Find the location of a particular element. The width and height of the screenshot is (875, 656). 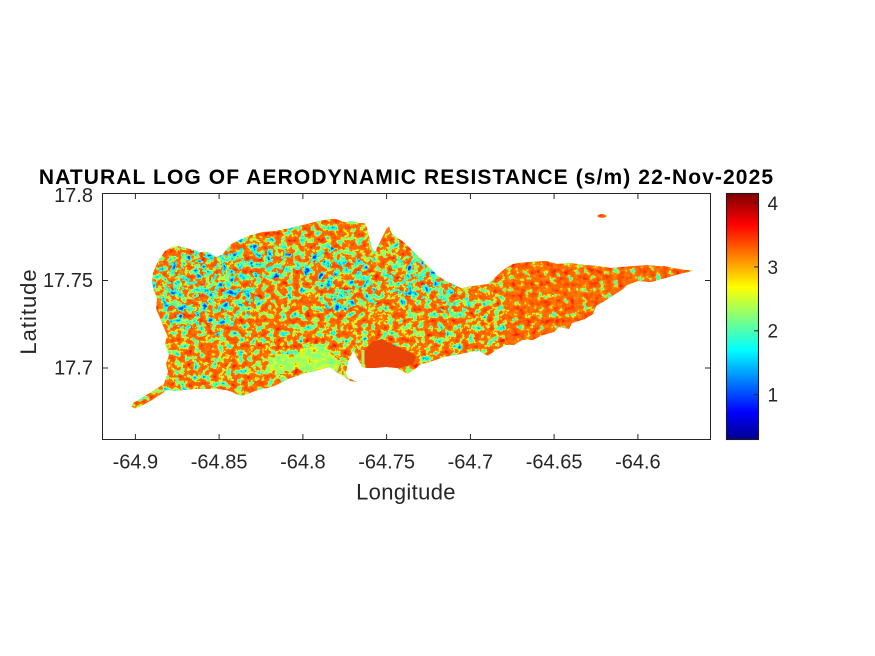

svg-text: Latitude is located at coordinates (28, 311).